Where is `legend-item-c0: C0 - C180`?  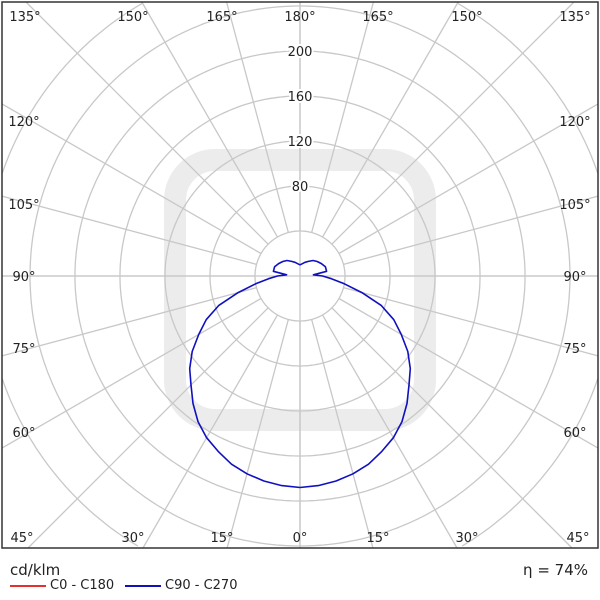 legend-item-c0: C0 - C180 is located at coordinates (62, 585).